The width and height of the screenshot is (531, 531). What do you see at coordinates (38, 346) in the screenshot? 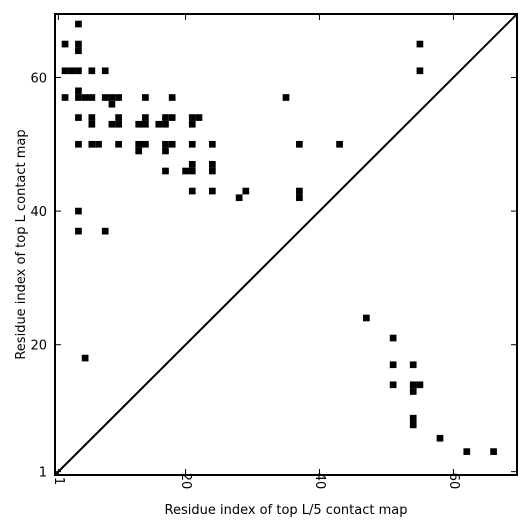
I see `y-tick-label: 20` at bounding box center [38, 346].